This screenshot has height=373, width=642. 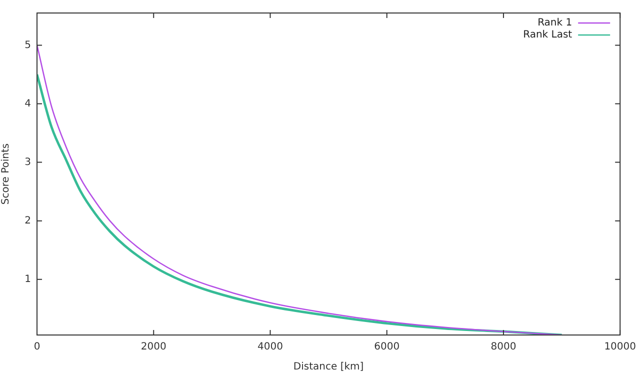 What do you see at coordinates (27, 162) in the screenshot?
I see `y-tick-label: 3` at bounding box center [27, 162].